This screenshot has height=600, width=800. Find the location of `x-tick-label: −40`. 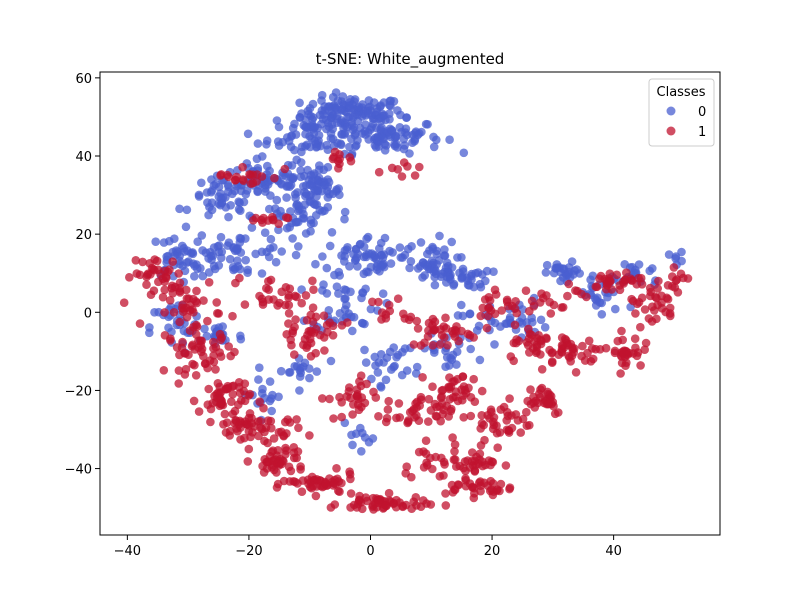

x-tick-label: −40 is located at coordinates (127, 551).